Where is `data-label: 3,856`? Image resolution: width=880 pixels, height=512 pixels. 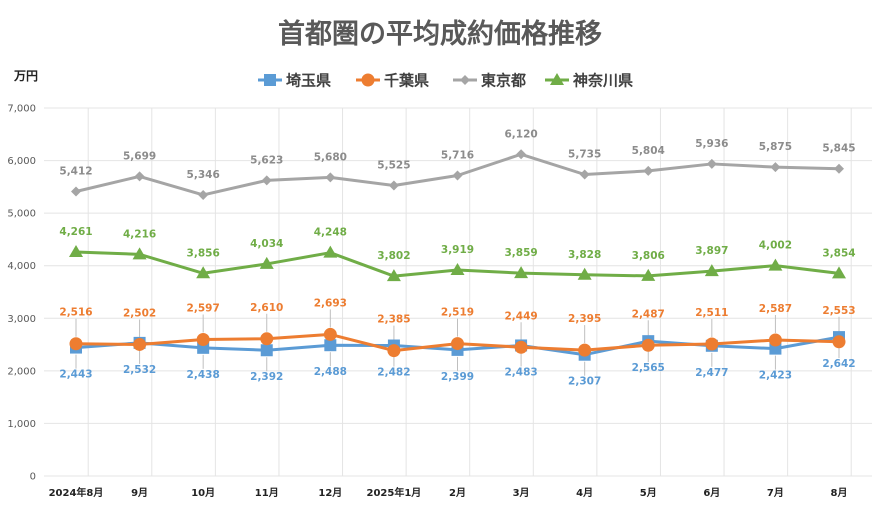 data-label: 3,856 is located at coordinates (203, 253).